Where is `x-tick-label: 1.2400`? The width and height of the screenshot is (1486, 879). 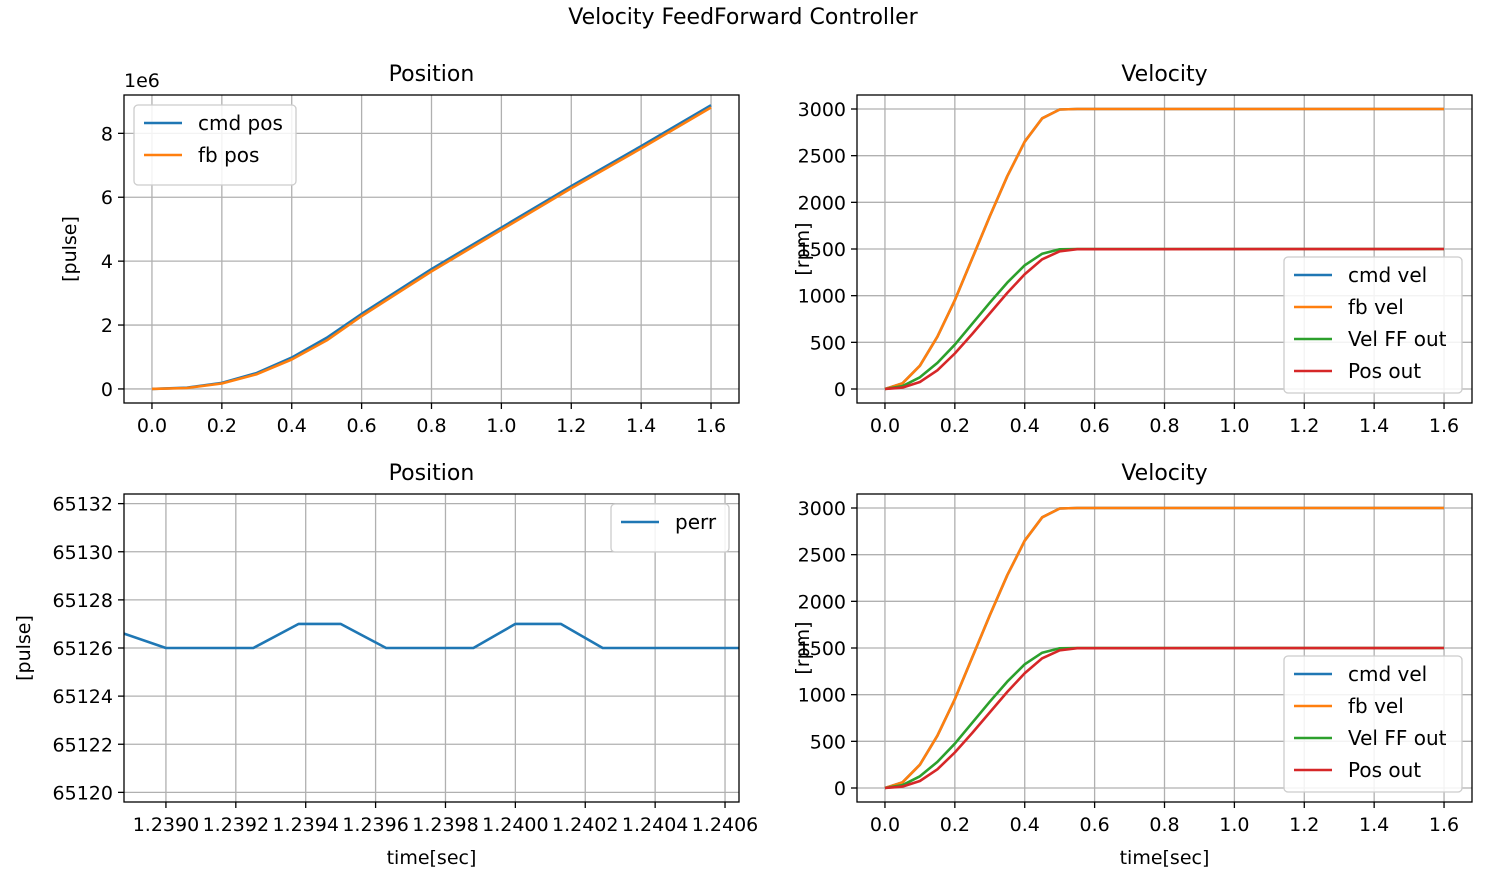
x-tick-label: 1.2400 is located at coordinates (515, 825).